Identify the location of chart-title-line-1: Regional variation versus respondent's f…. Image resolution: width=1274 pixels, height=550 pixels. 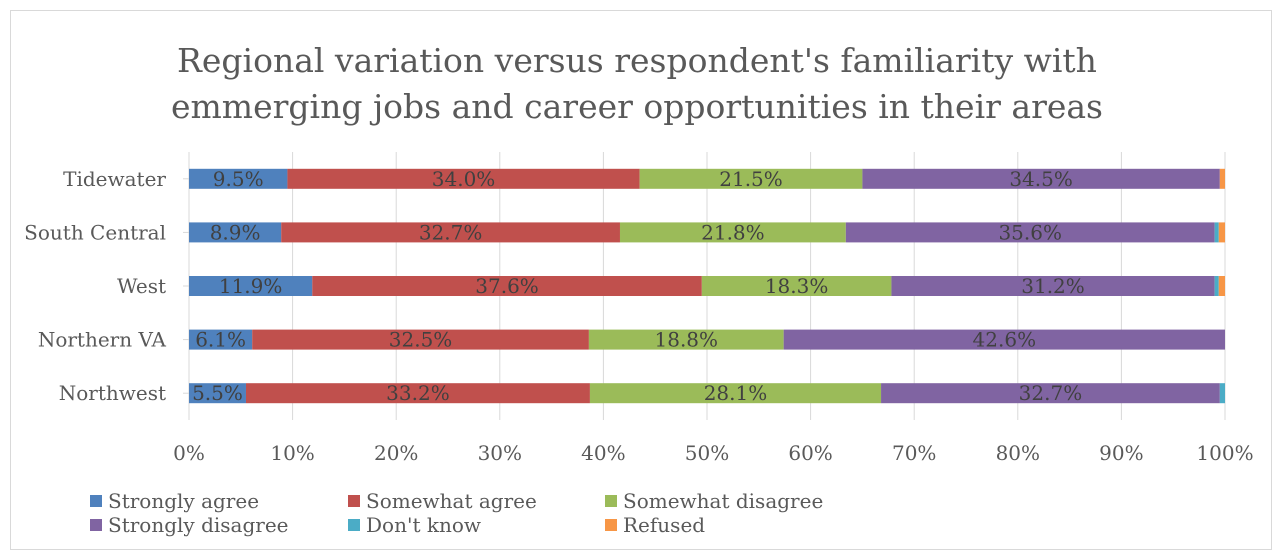
(637, 60).